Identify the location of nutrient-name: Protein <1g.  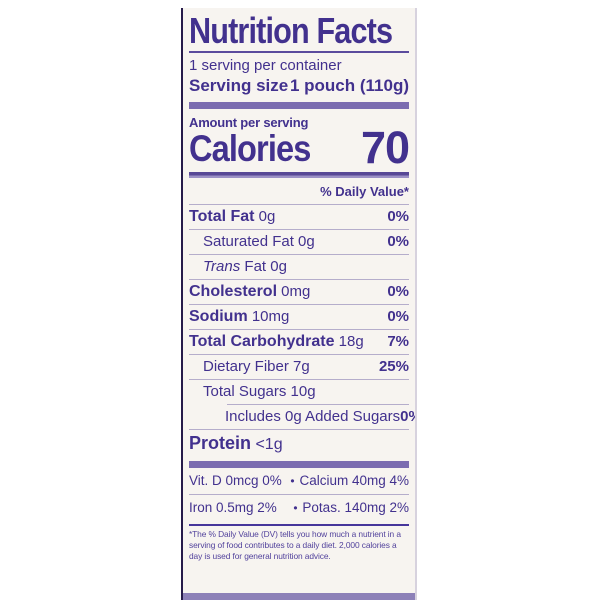
(236, 443).